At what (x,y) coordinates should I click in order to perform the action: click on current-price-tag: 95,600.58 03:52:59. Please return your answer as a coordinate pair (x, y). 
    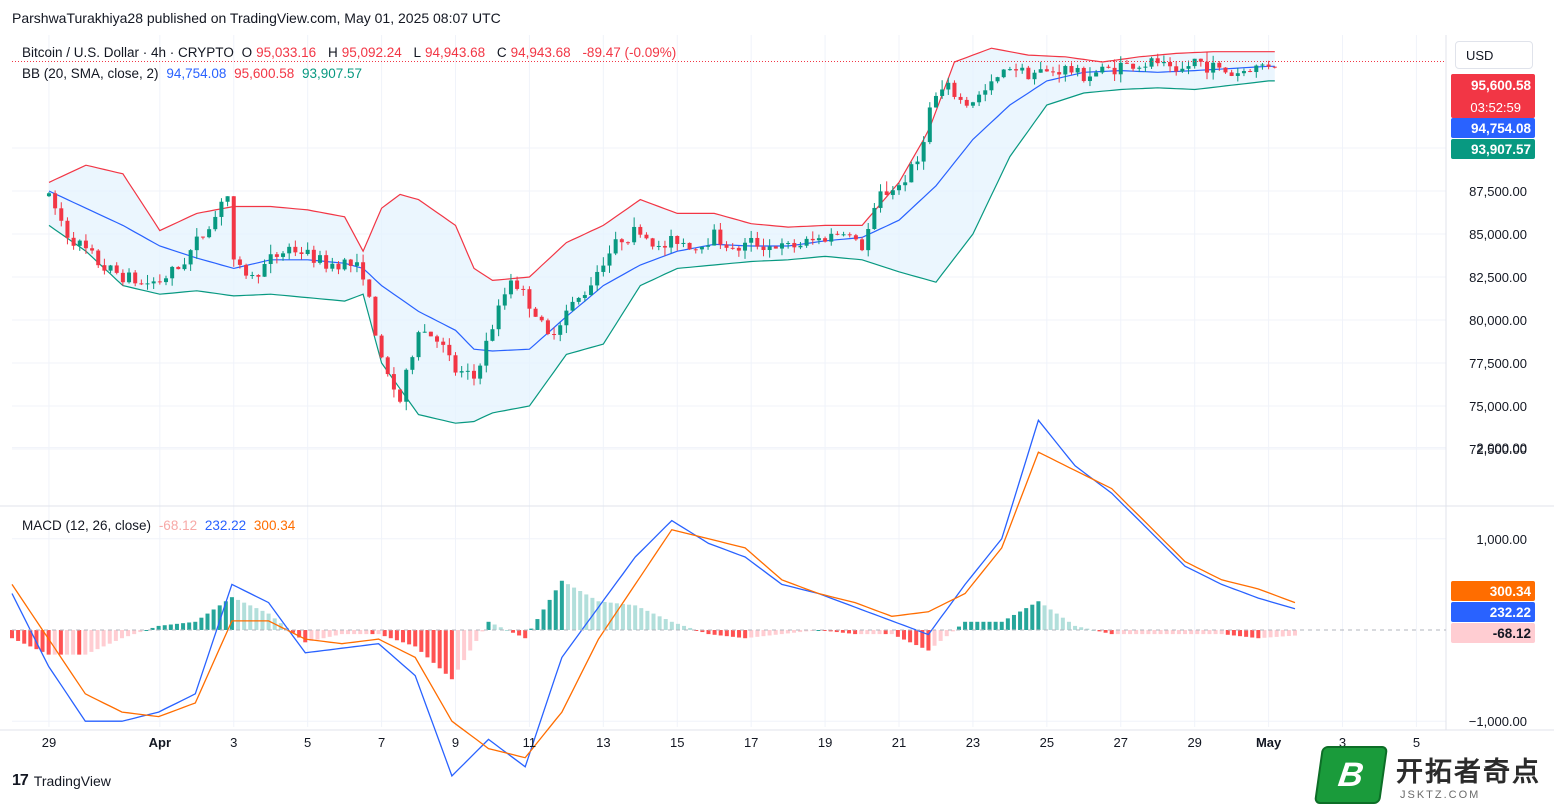
    Looking at the image, I should click on (1493, 96).